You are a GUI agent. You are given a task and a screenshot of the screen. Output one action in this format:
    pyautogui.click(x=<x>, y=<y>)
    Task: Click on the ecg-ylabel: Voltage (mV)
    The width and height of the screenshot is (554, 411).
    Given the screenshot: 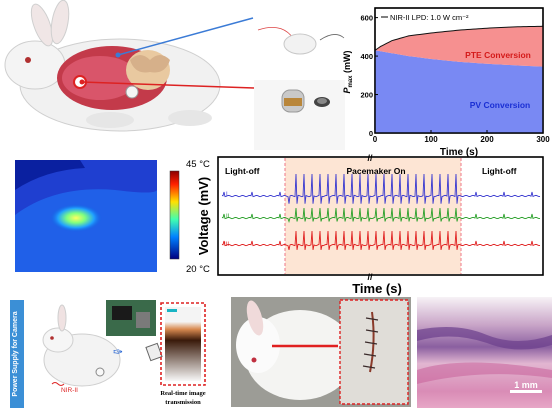 What is the action you would take?
    pyautogui.click(x=203, y=216)
    